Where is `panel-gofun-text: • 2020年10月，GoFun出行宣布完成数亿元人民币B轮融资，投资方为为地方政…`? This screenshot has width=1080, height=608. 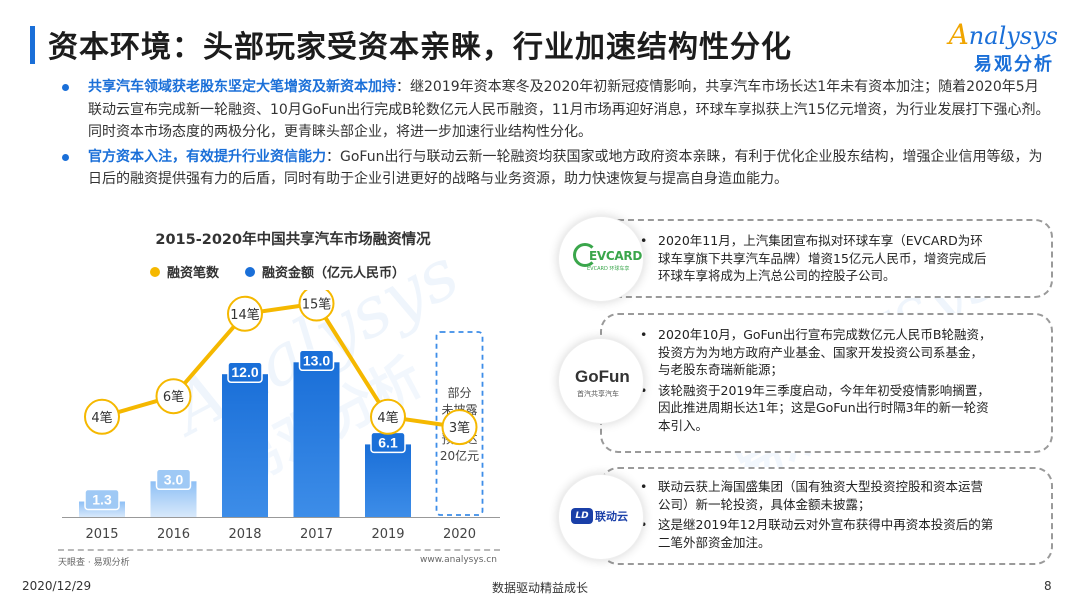
panel-gofun-text: • 2020年10月，GoFun出行宣布完成数亿元人民币B轮融资，投资方为为地方政… is located at coordinates (817, 380).